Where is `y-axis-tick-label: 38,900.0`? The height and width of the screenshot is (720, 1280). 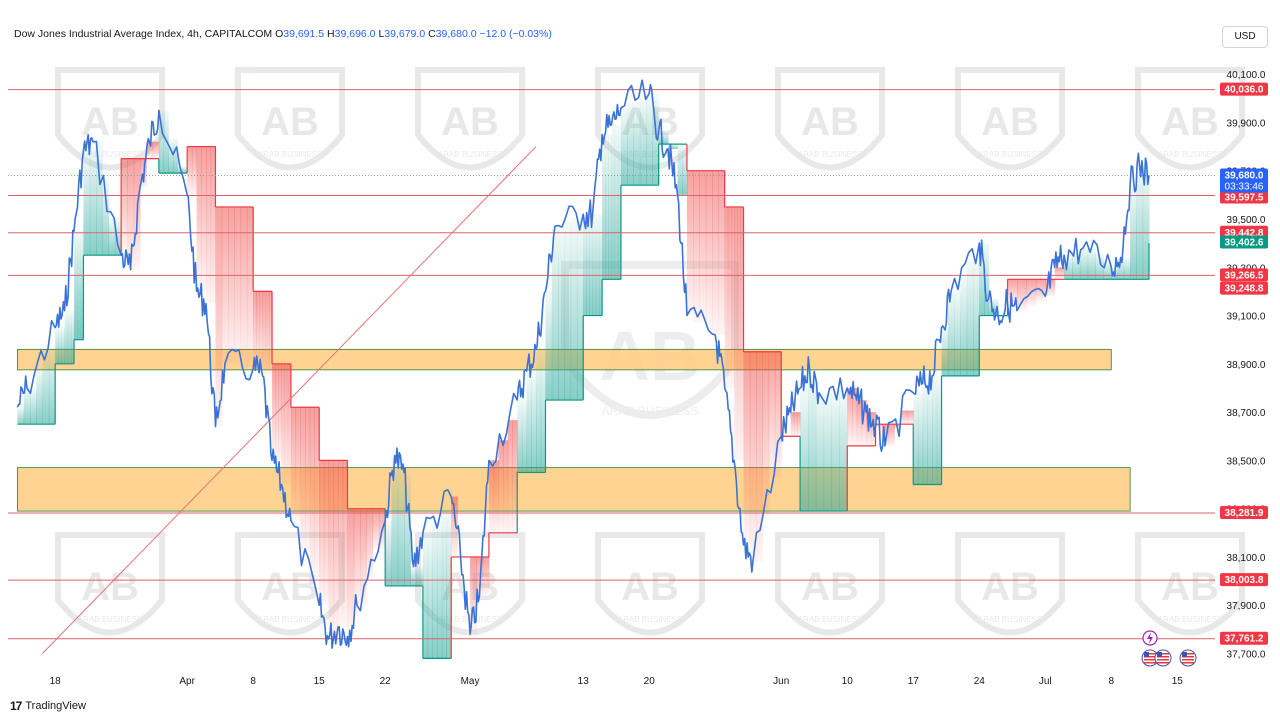
y-axis-tick-label: 38,900.0 is located at coordinates (1246, 365).